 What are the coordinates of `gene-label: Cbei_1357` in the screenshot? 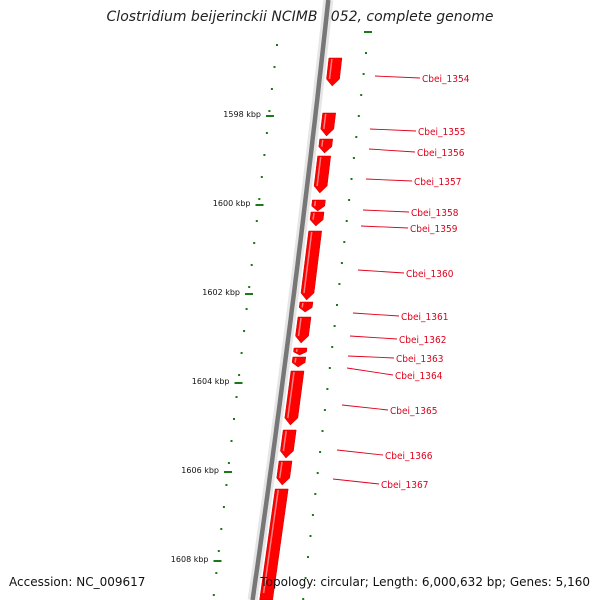 It's located at (437, 182).